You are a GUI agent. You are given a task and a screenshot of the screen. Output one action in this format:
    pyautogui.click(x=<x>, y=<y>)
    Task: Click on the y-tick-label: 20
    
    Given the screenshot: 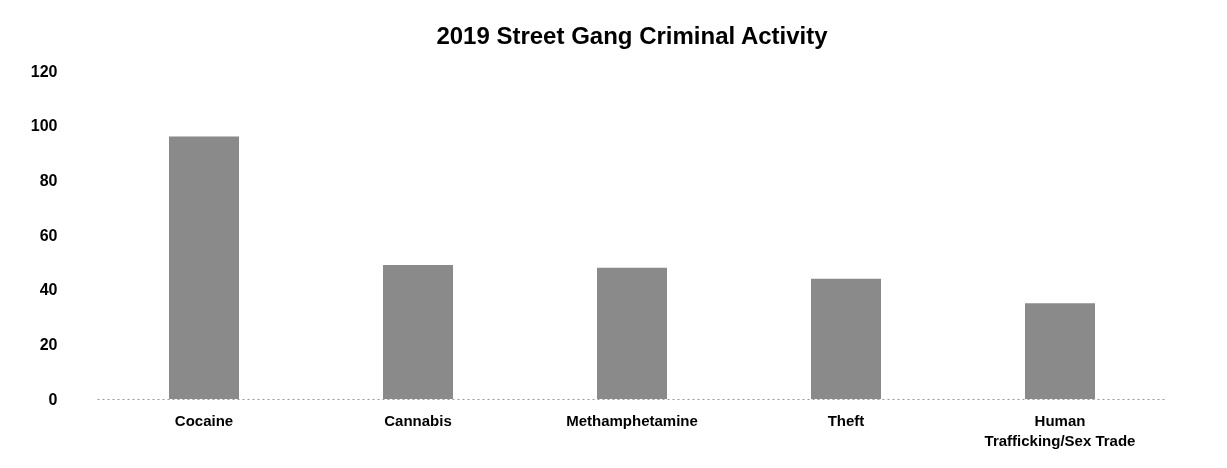 What is the action you would take?
    pyautogui.click(x=48, y=344)
    